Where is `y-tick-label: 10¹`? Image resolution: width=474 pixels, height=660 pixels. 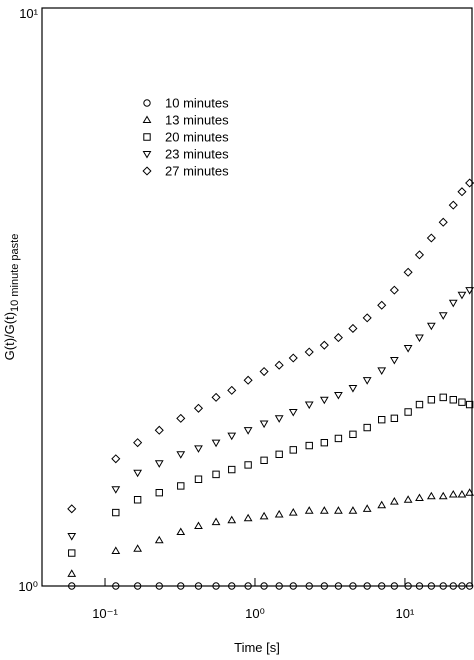
y-tick-label: 10¹ is located at coordinates (28, 13).